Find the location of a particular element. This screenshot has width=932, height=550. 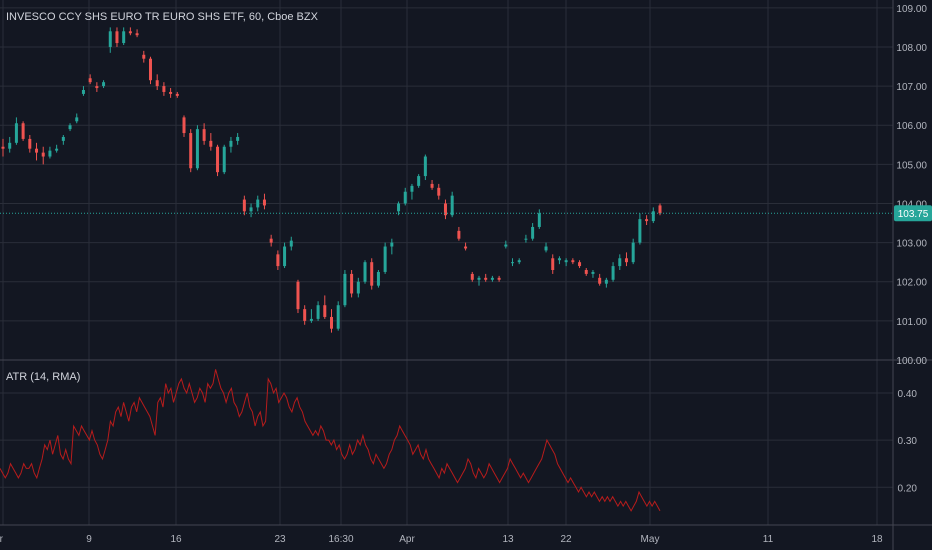

time-tick-label: Apr is located at coordinates (407, 539).